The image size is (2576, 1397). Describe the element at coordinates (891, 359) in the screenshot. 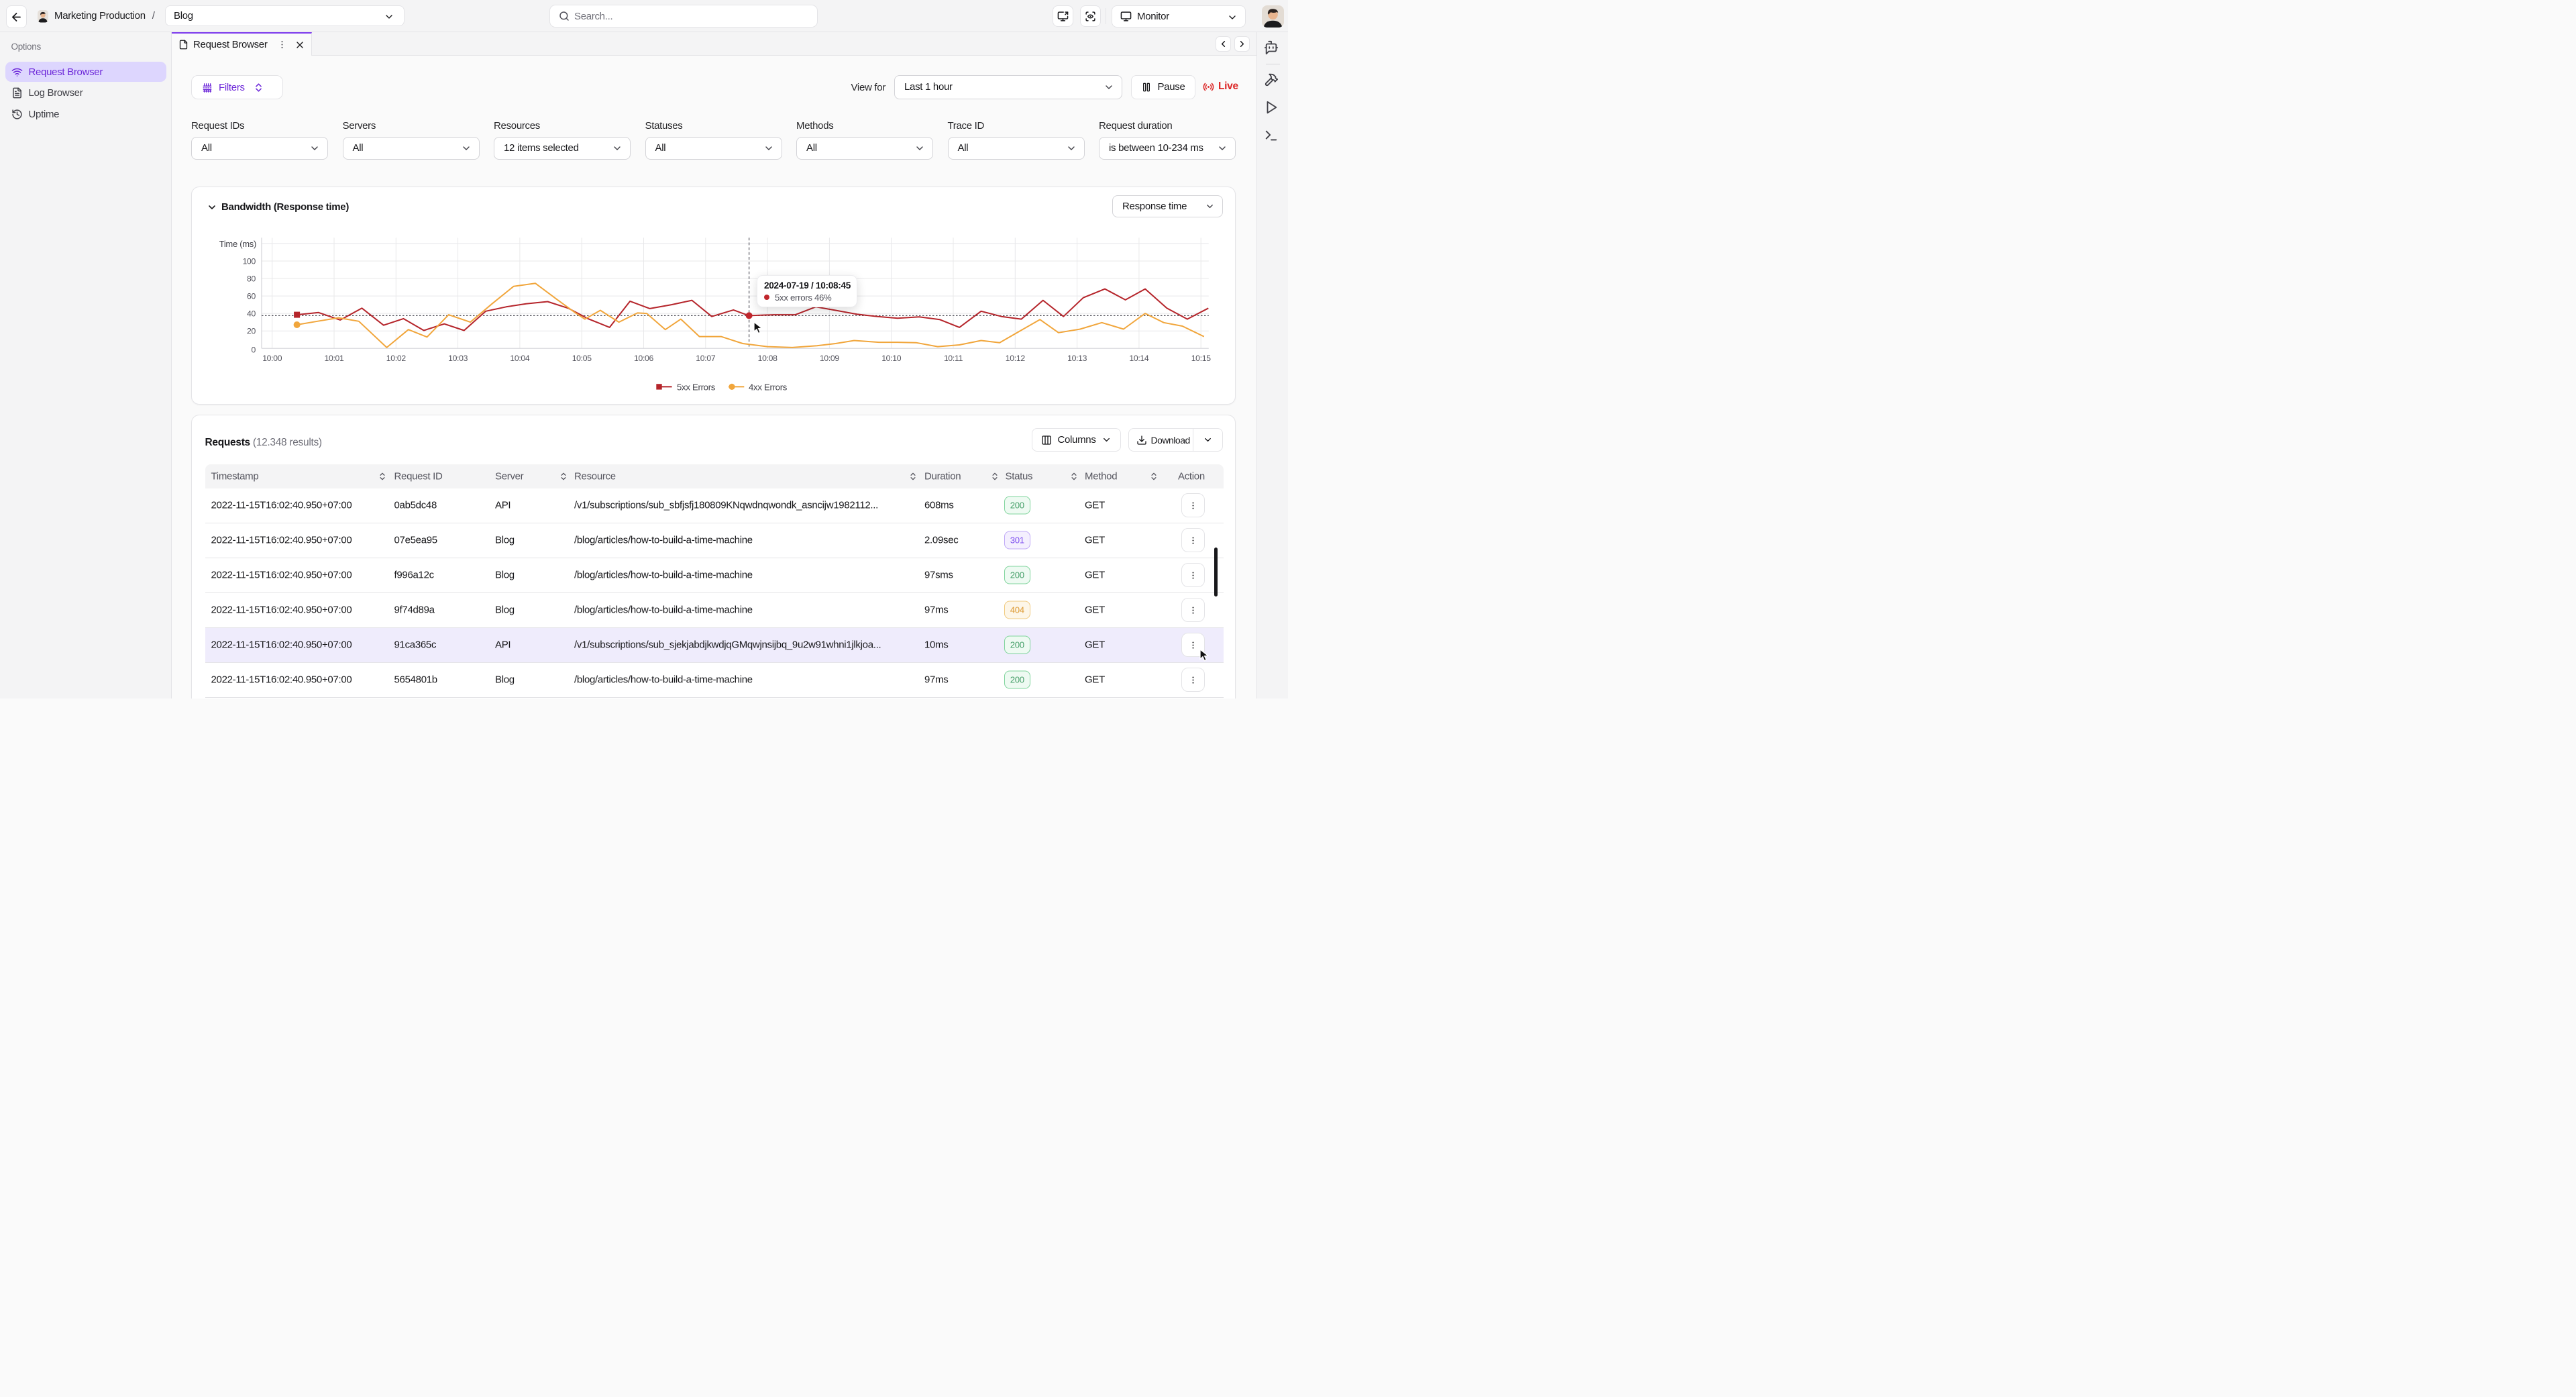

I see `svg-text: 10:10` at that location.